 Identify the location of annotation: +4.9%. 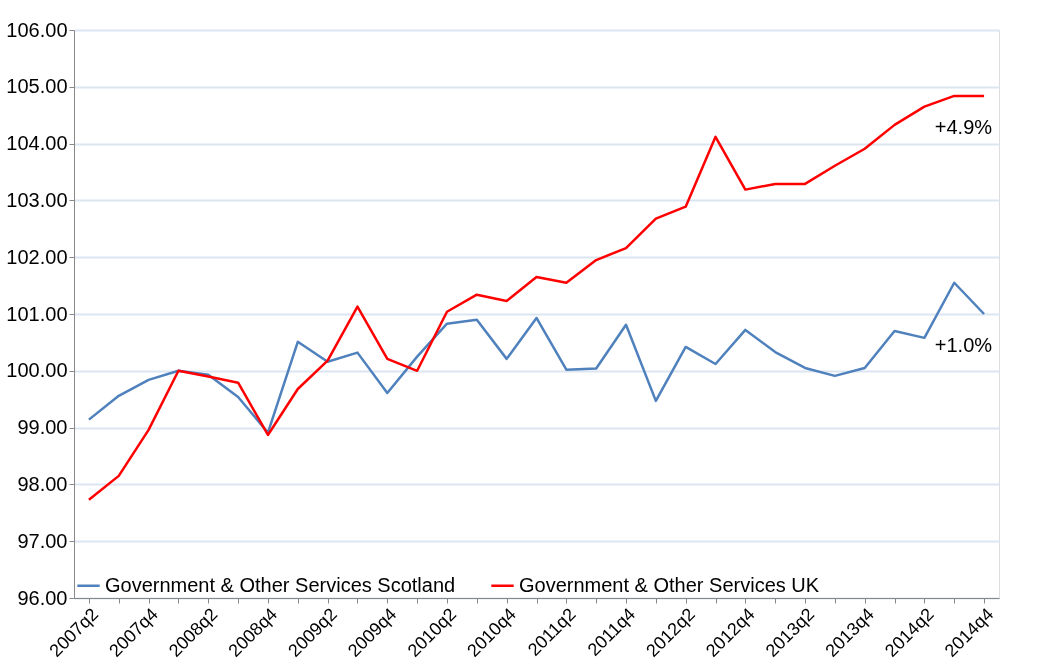
(963, 126).